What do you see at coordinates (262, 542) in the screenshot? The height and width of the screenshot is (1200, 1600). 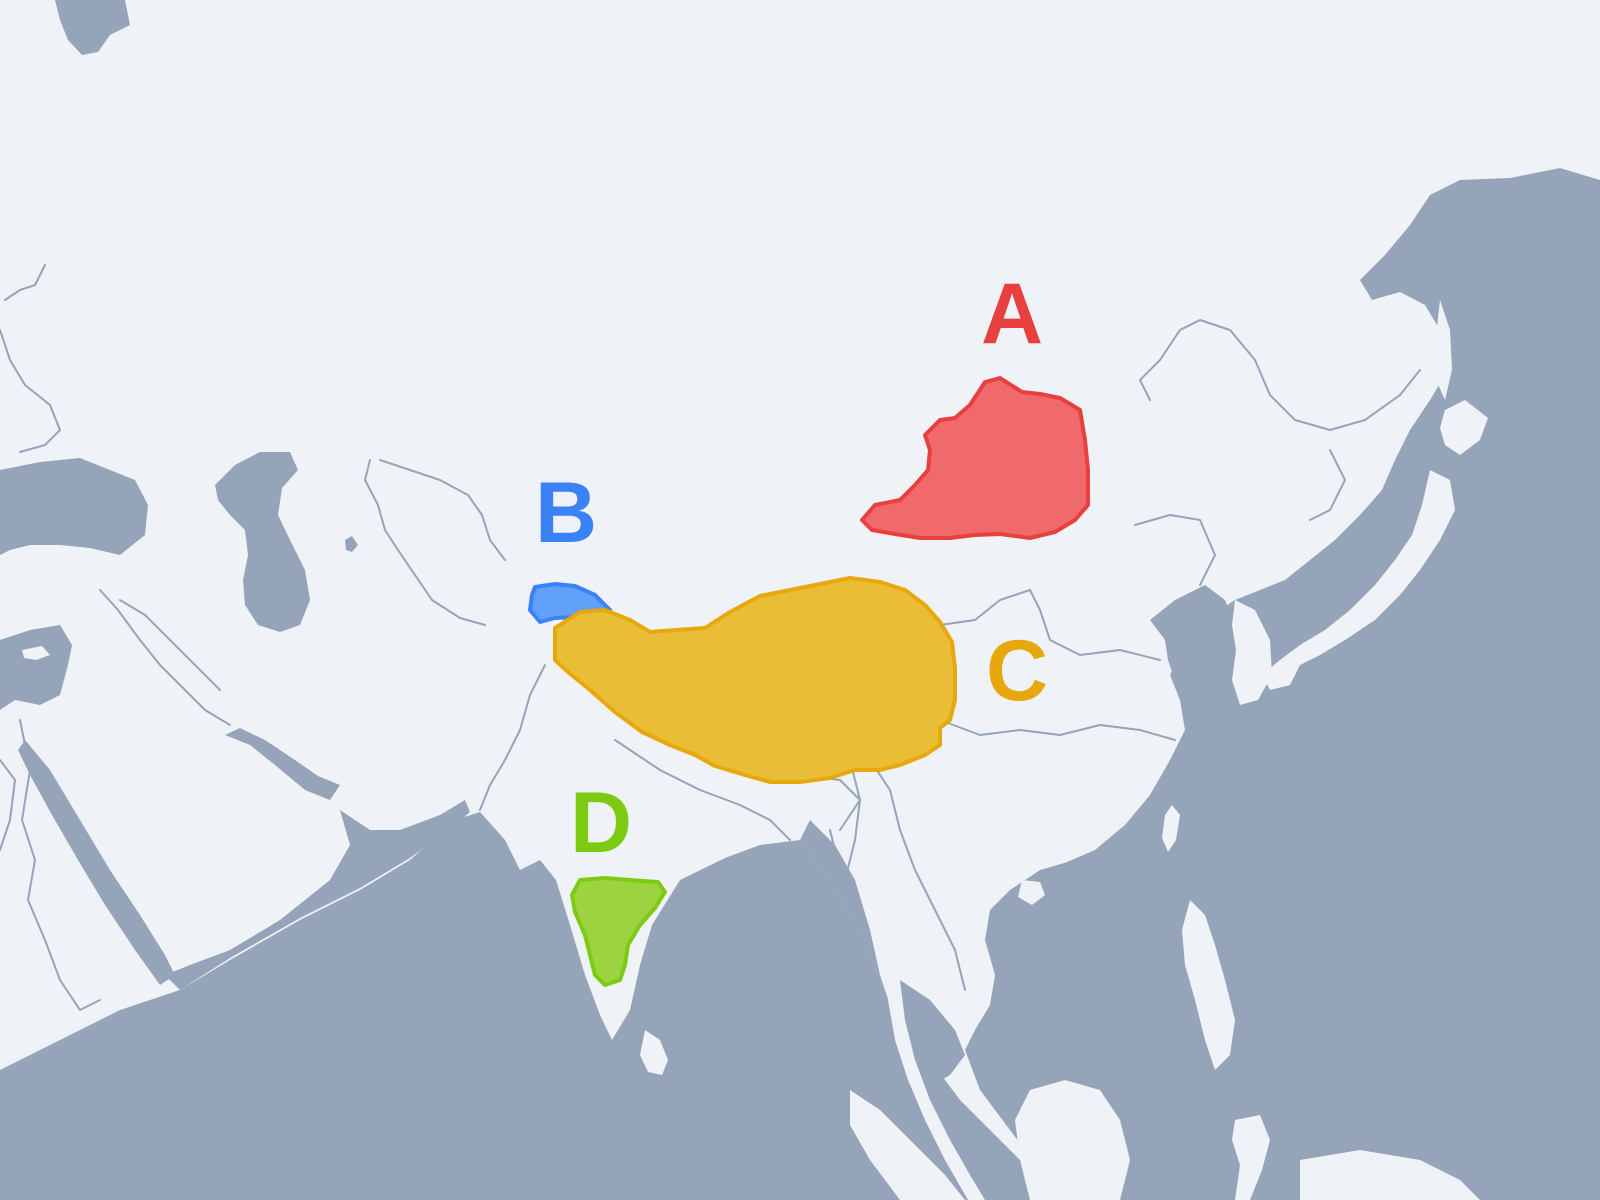 I see `caspian-sea` at bounding box center [262, 542].